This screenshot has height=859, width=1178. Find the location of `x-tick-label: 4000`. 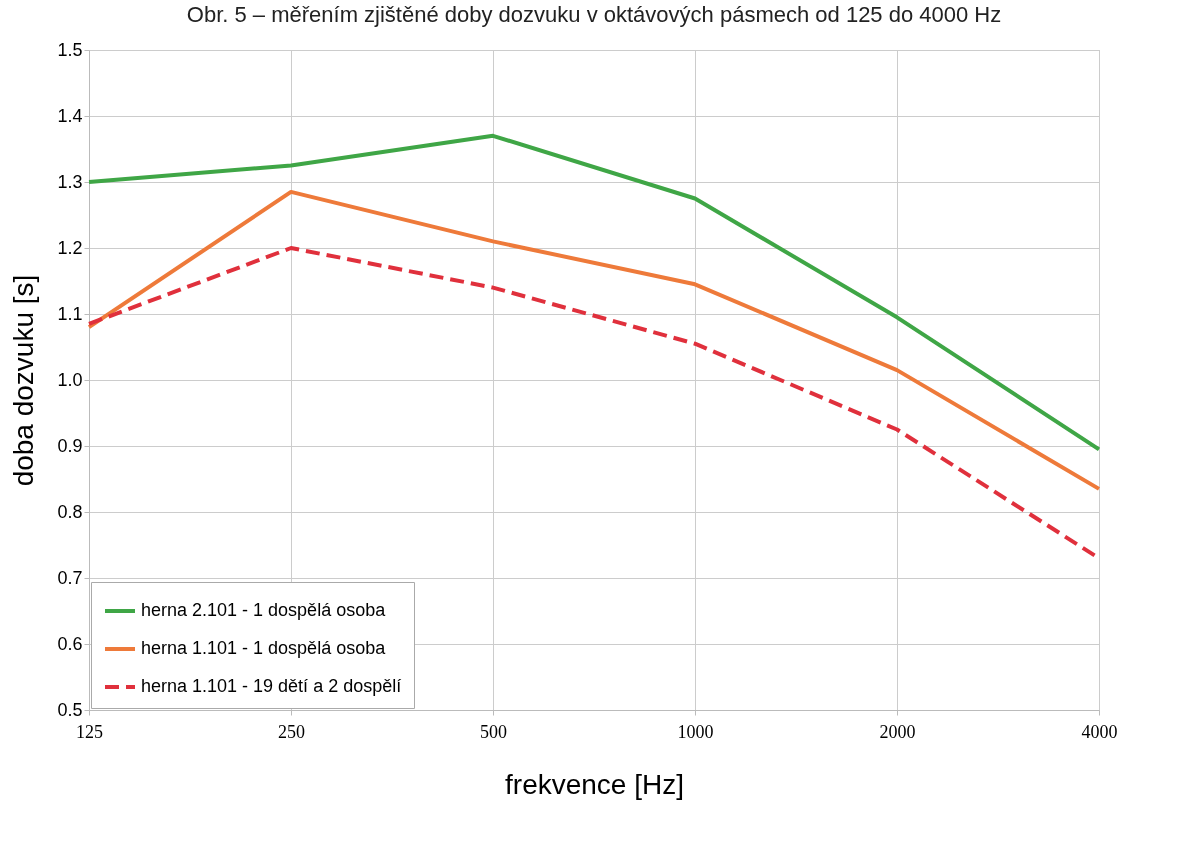

x-tick-label: 4000 is located at coordinates (1099, 731).